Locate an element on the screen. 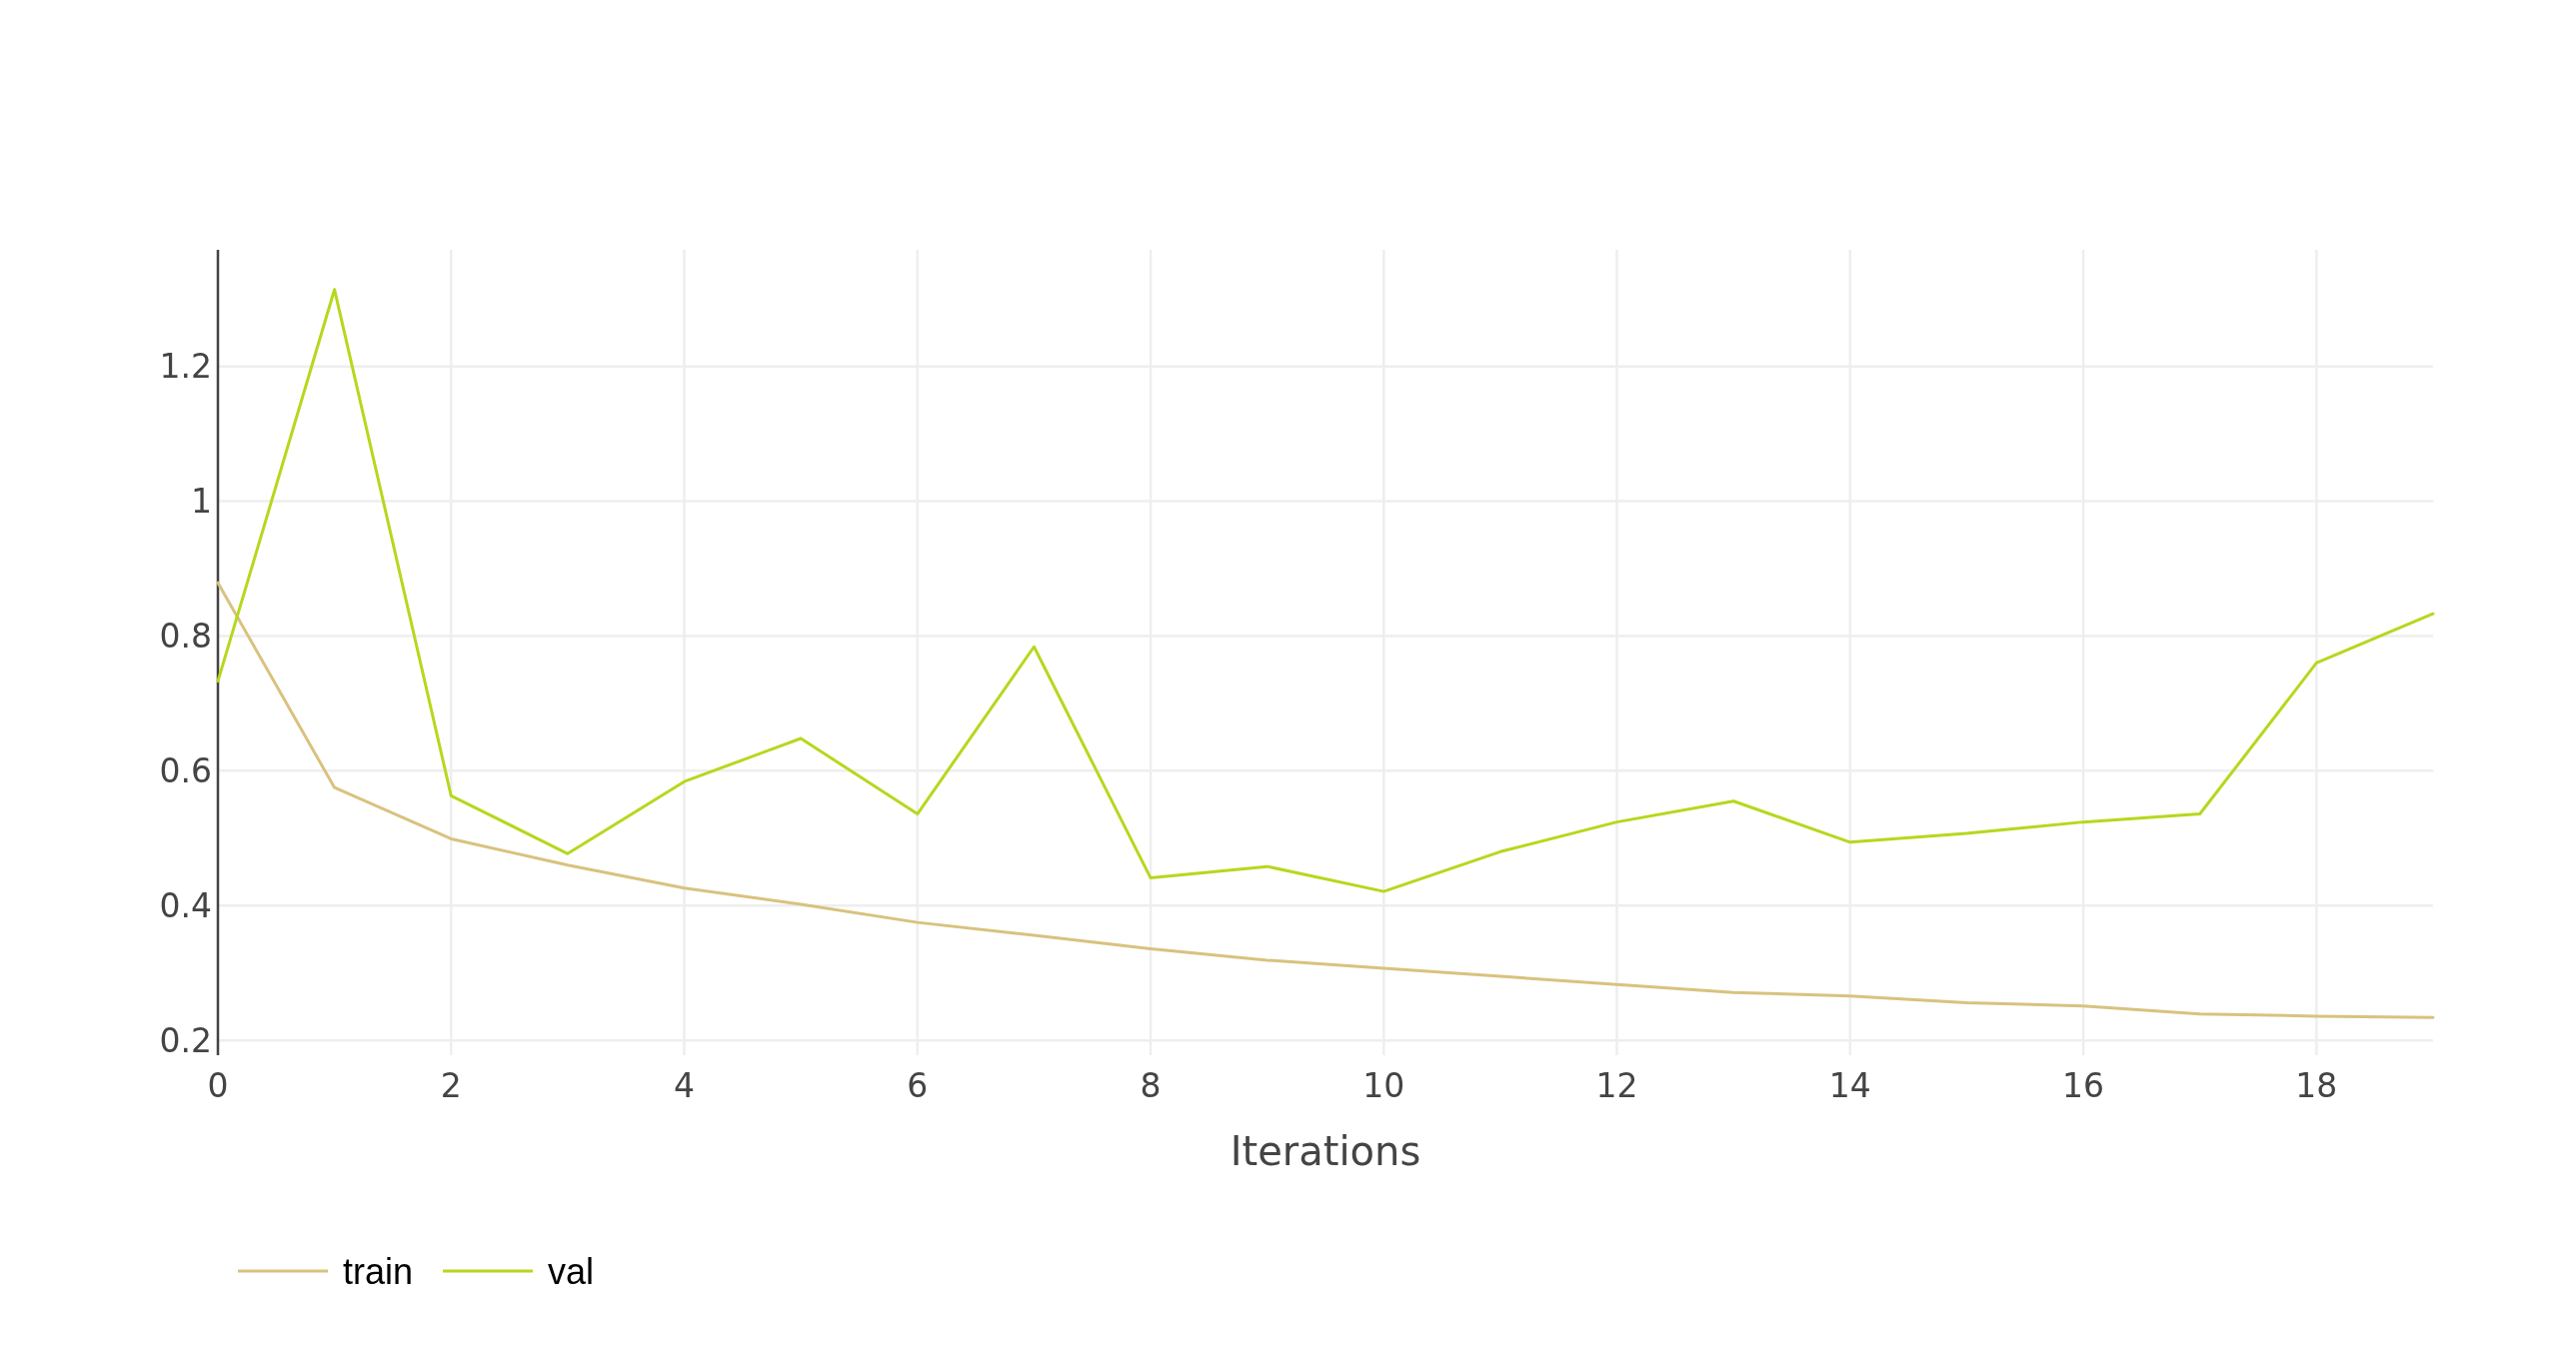 Image resolution: width=2576 pixels, height=1349 pixels. x-tick-label: 14 is located at coordinates (1849, 1085).